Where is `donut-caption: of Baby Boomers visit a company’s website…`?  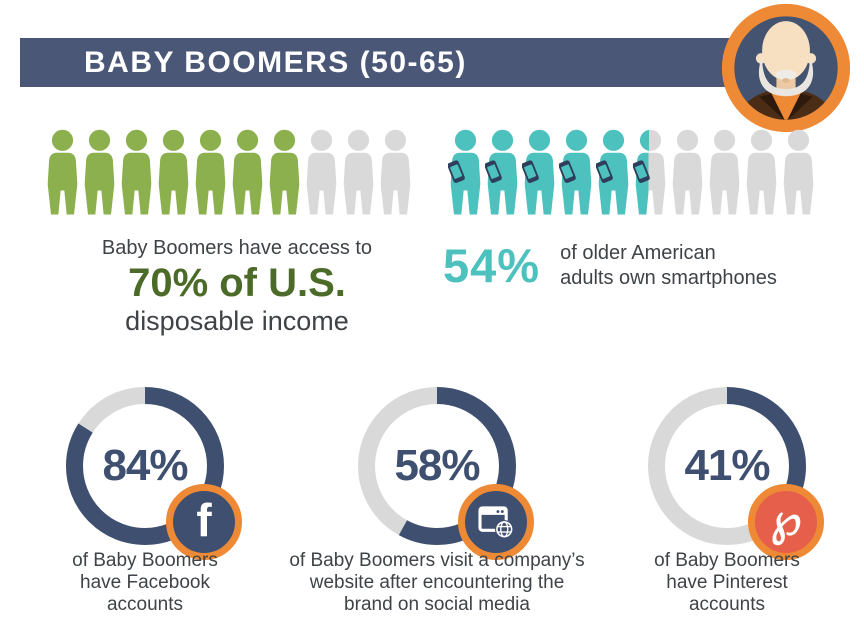 donut-caption: of Baby Boomers visit a company’s website… is located at coordinates (437, 583).